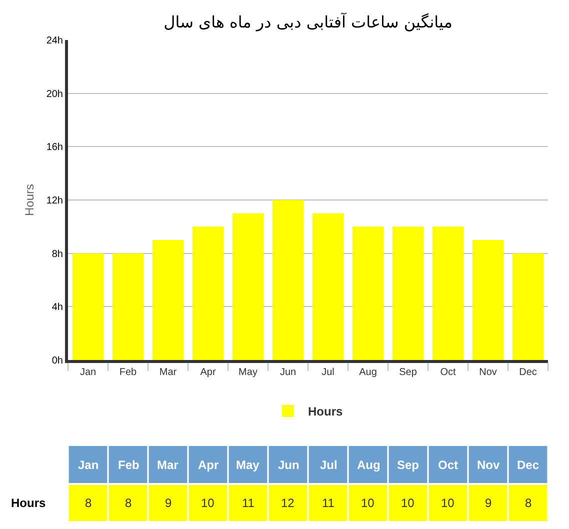  I want to click on x-tick-label: May, so click(248, 372).